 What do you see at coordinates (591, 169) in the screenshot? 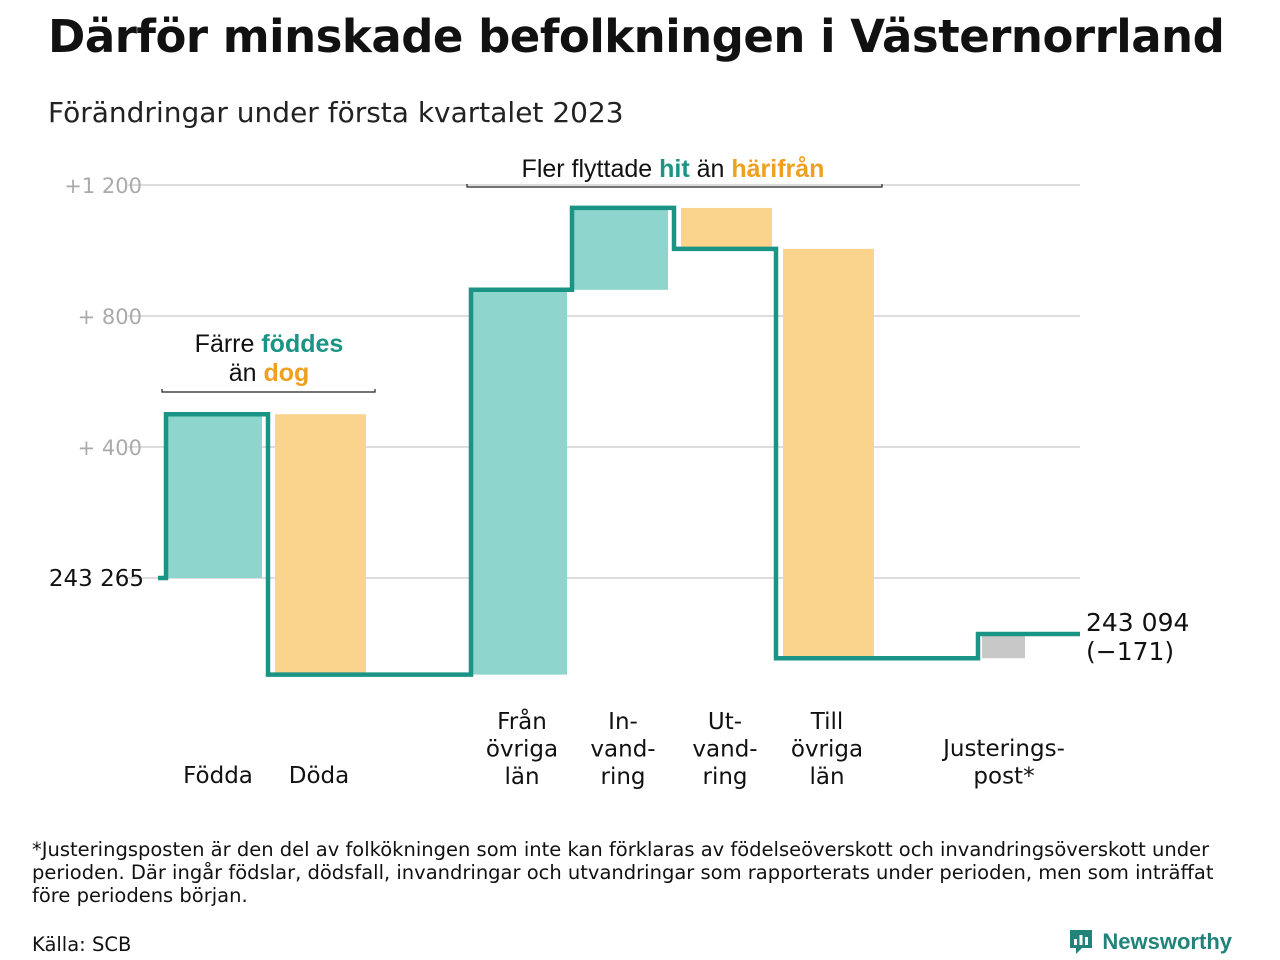
I see `annotation-segment: Fler flyttade` at bounding box center [591, 169].